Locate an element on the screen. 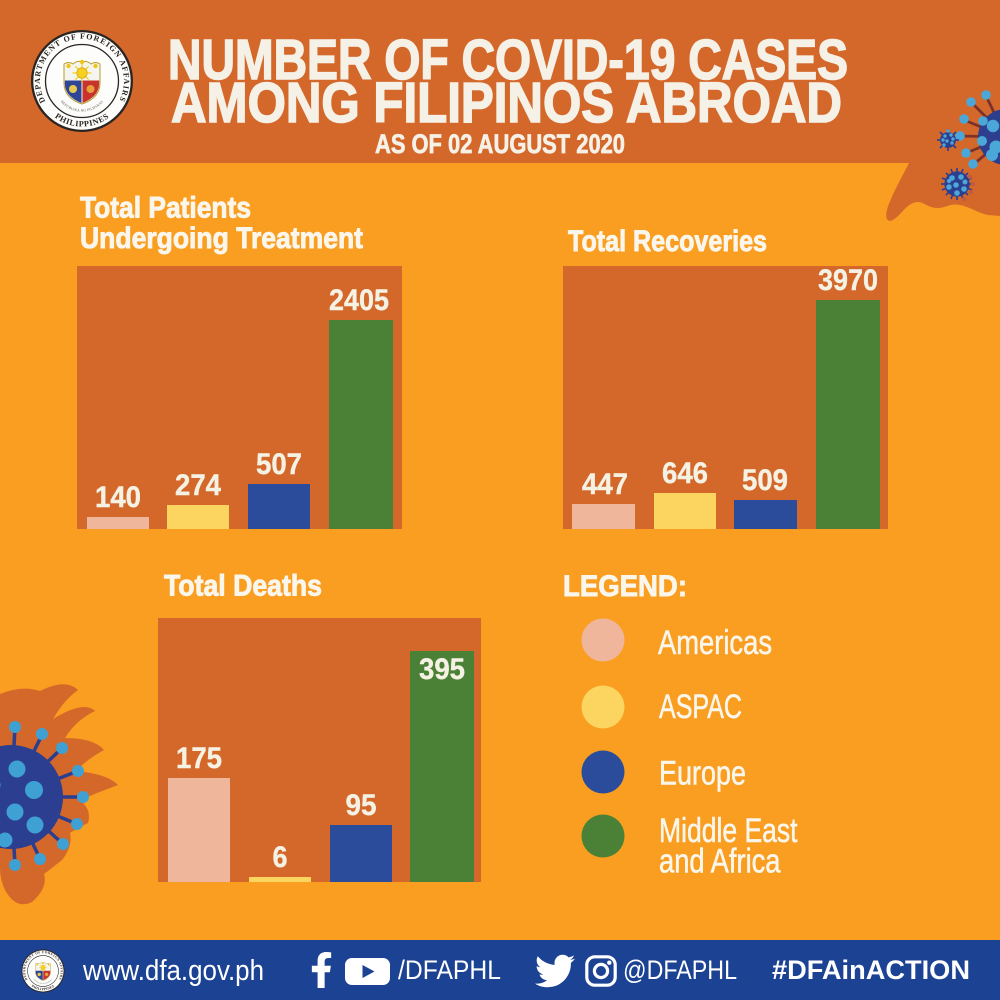 The height and width of the screenshot is (1000, 1000). svg-text: 447 is located at coordinates (605, 484).